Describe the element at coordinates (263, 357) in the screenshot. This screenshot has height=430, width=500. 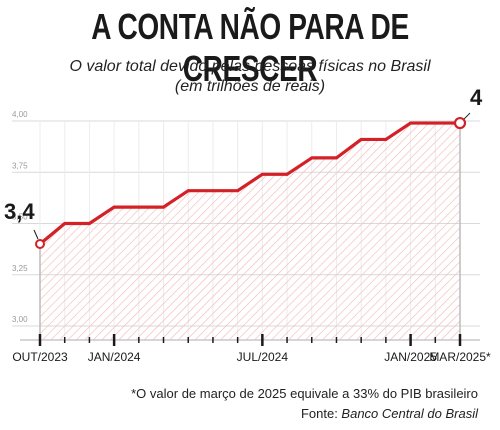
I see `x-tick-label: JUL/2024` at that location.